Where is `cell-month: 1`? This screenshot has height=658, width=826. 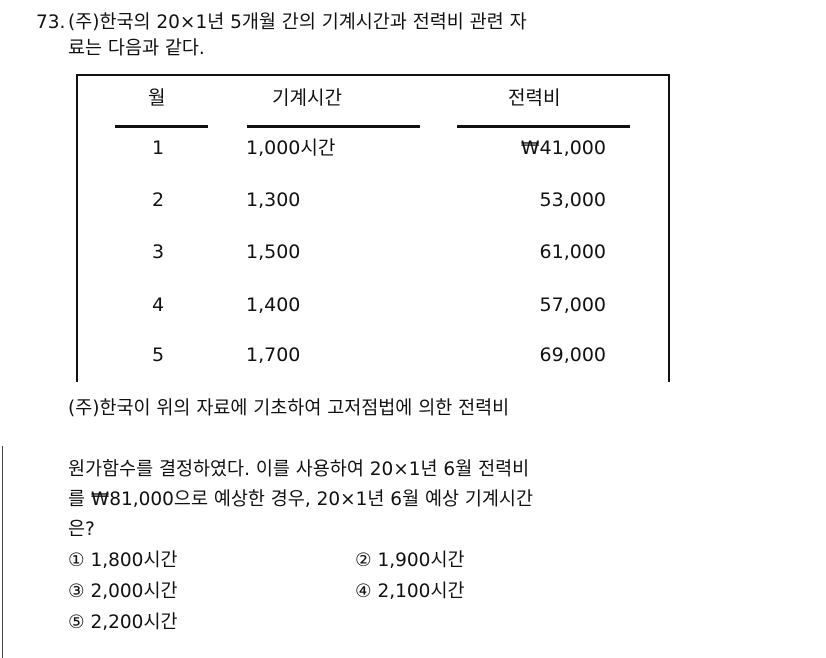
cell-month: 1 is located at coordinates (158, 148).